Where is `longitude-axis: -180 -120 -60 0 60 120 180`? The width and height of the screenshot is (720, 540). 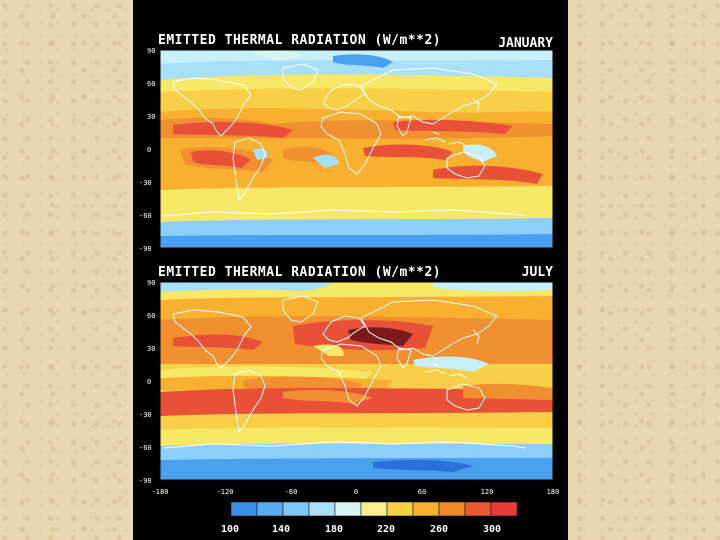
longitude-axis: -180 -120 -60 0 60 120 180 is located at coordinates (356, 492).